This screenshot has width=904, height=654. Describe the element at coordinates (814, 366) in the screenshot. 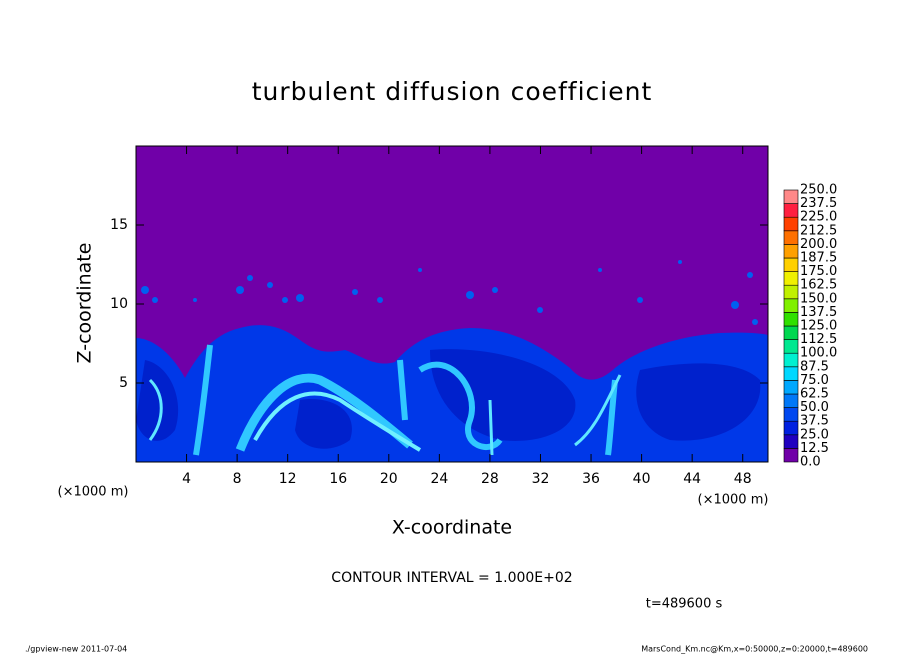

I see `colorbar-label: 87.5` at that location.